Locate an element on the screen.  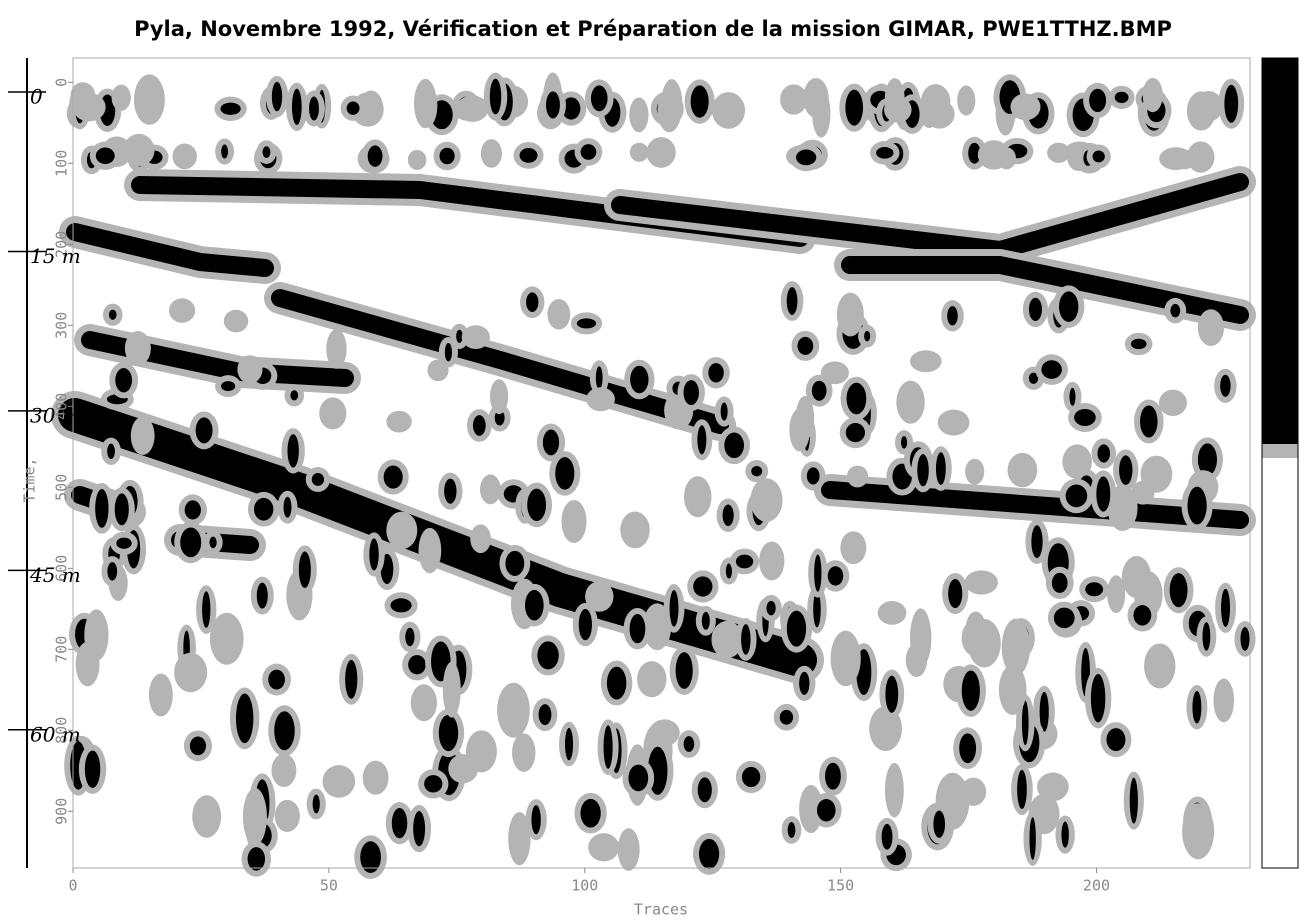
y-tick-label: 600 is located at coordinates (62, 568).